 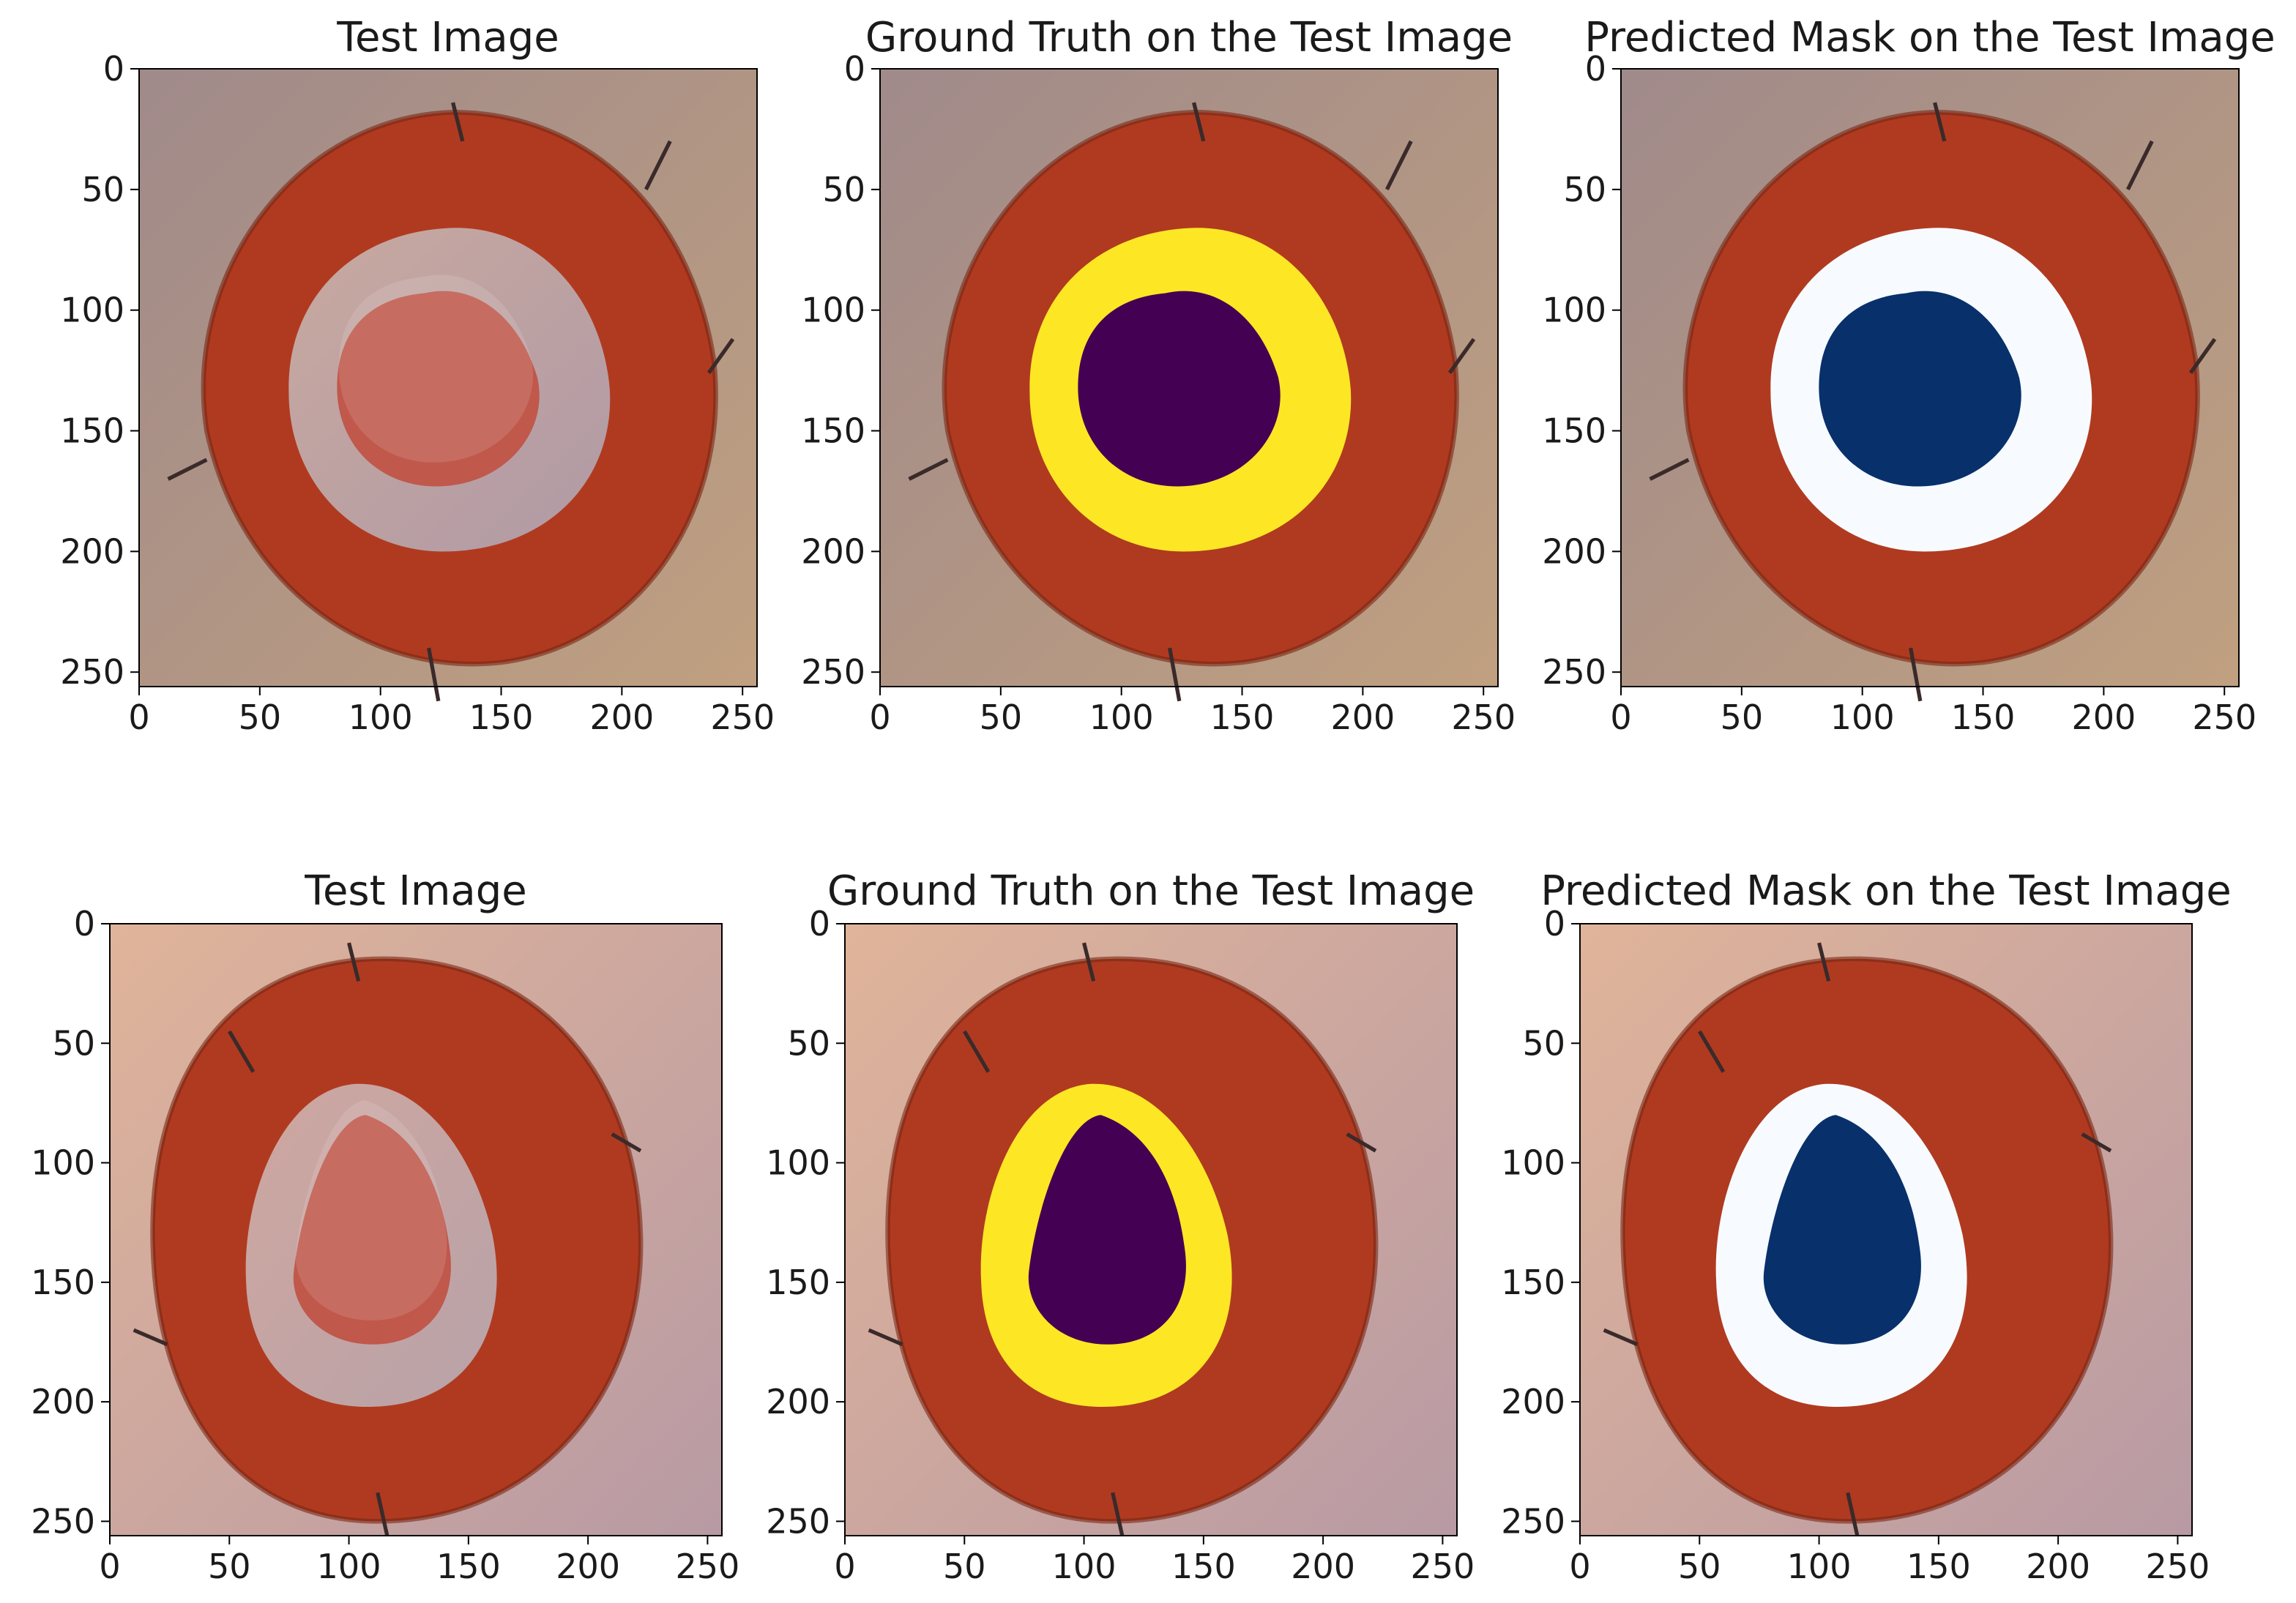 I want to click on predicted-inner-region, so click(x=1920, y=389).